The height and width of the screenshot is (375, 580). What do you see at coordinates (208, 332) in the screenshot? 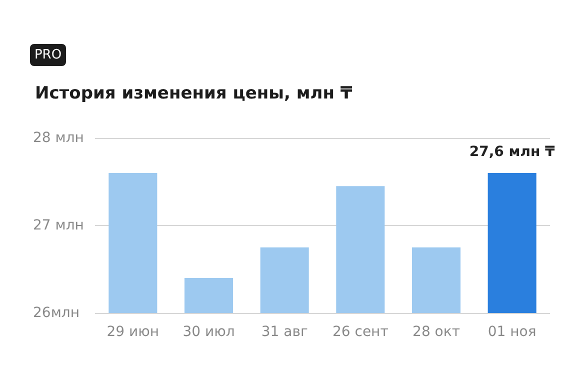
I see `x-tick-label: 30 июл` at bounding box center [208, 332].